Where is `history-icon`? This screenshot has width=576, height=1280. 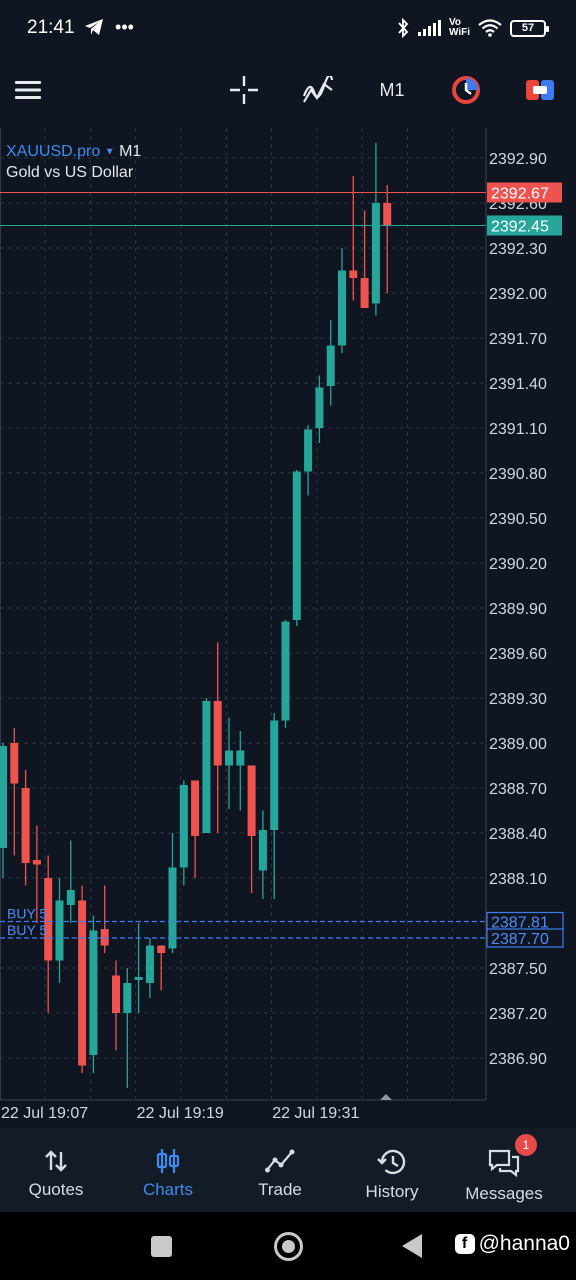 history-icon is located at coordinates (391, 1162).